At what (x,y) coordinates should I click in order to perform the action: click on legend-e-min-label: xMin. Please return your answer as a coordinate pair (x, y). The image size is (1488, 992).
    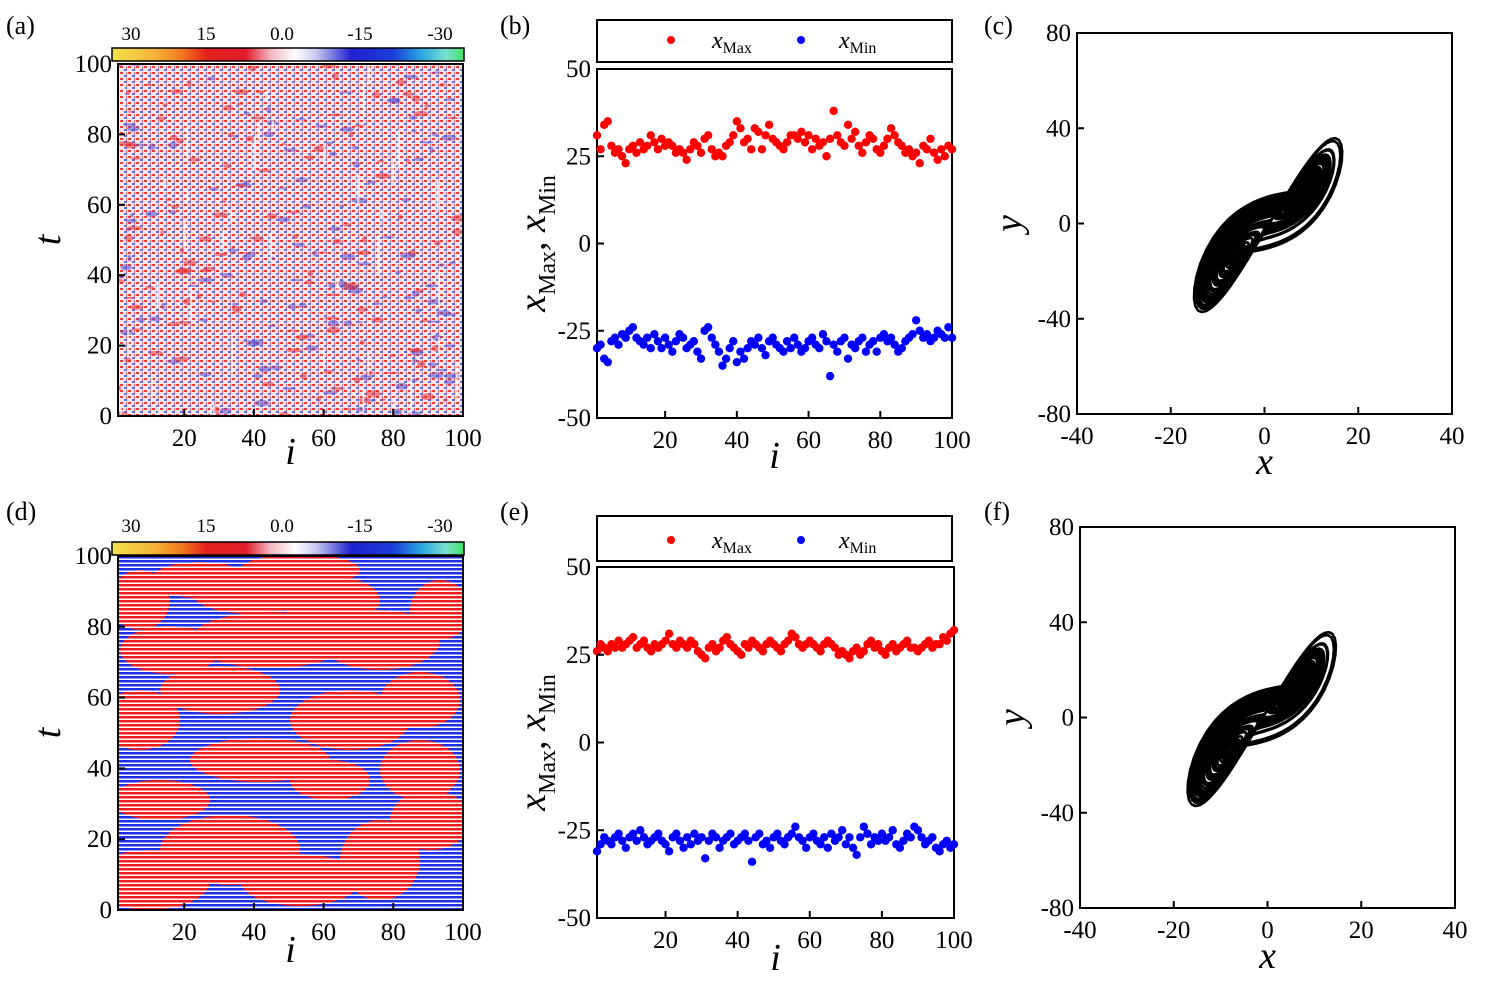
    Looking at the image, I should click on (857, 542).